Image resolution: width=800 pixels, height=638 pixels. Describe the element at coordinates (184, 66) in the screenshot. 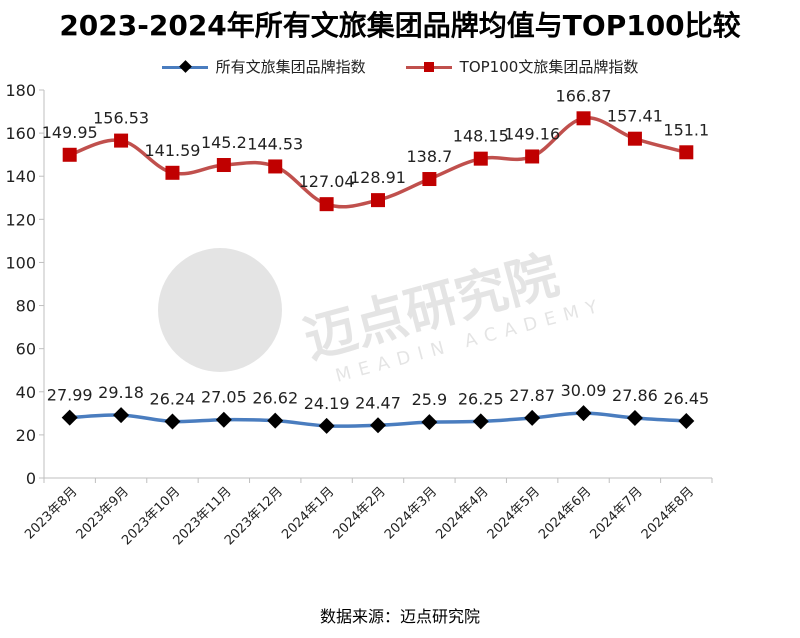

I see `legend-swatch-series1` at that location.